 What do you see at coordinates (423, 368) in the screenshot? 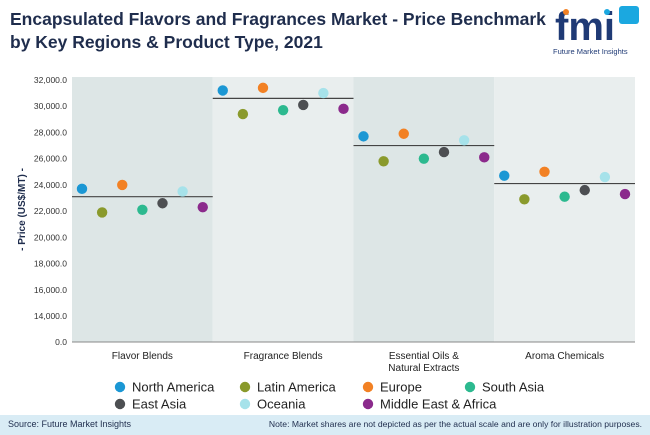
I see `x-category-label: Natural Extracts` at bounding box center [423, 368].